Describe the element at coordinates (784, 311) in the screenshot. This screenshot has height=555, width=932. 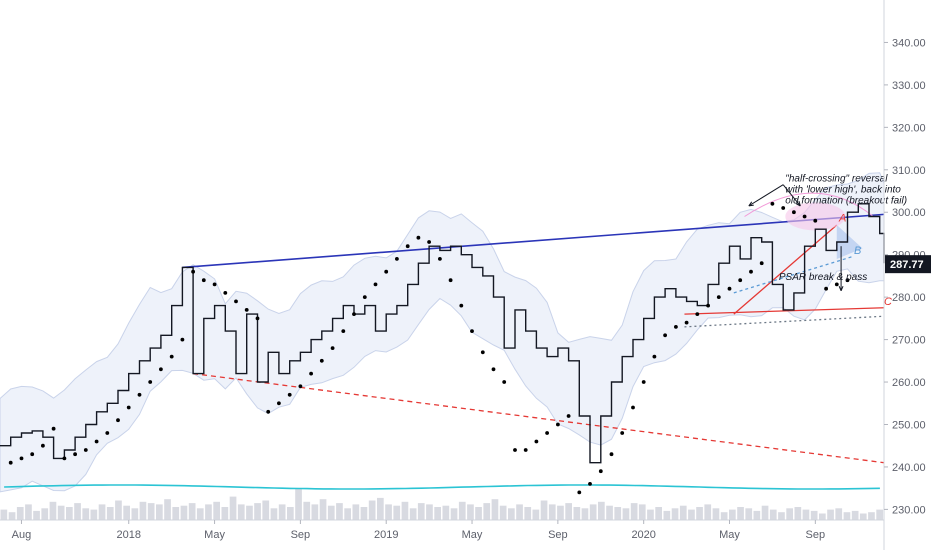
I see `trendline-line-C` at that location.